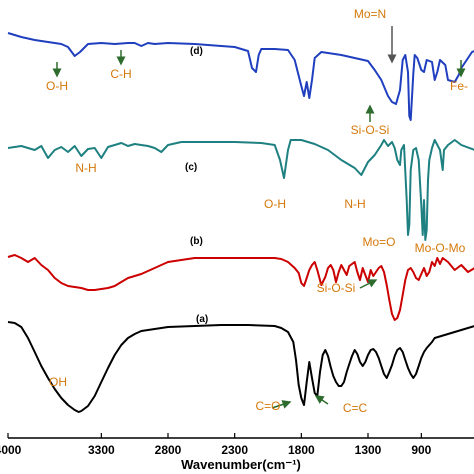  What do you see at coordinates (241, 464) in the screenshot?
I see `x-axis-label: Wavenumber(cm⁻¹)` at bounding box center [241, 464].